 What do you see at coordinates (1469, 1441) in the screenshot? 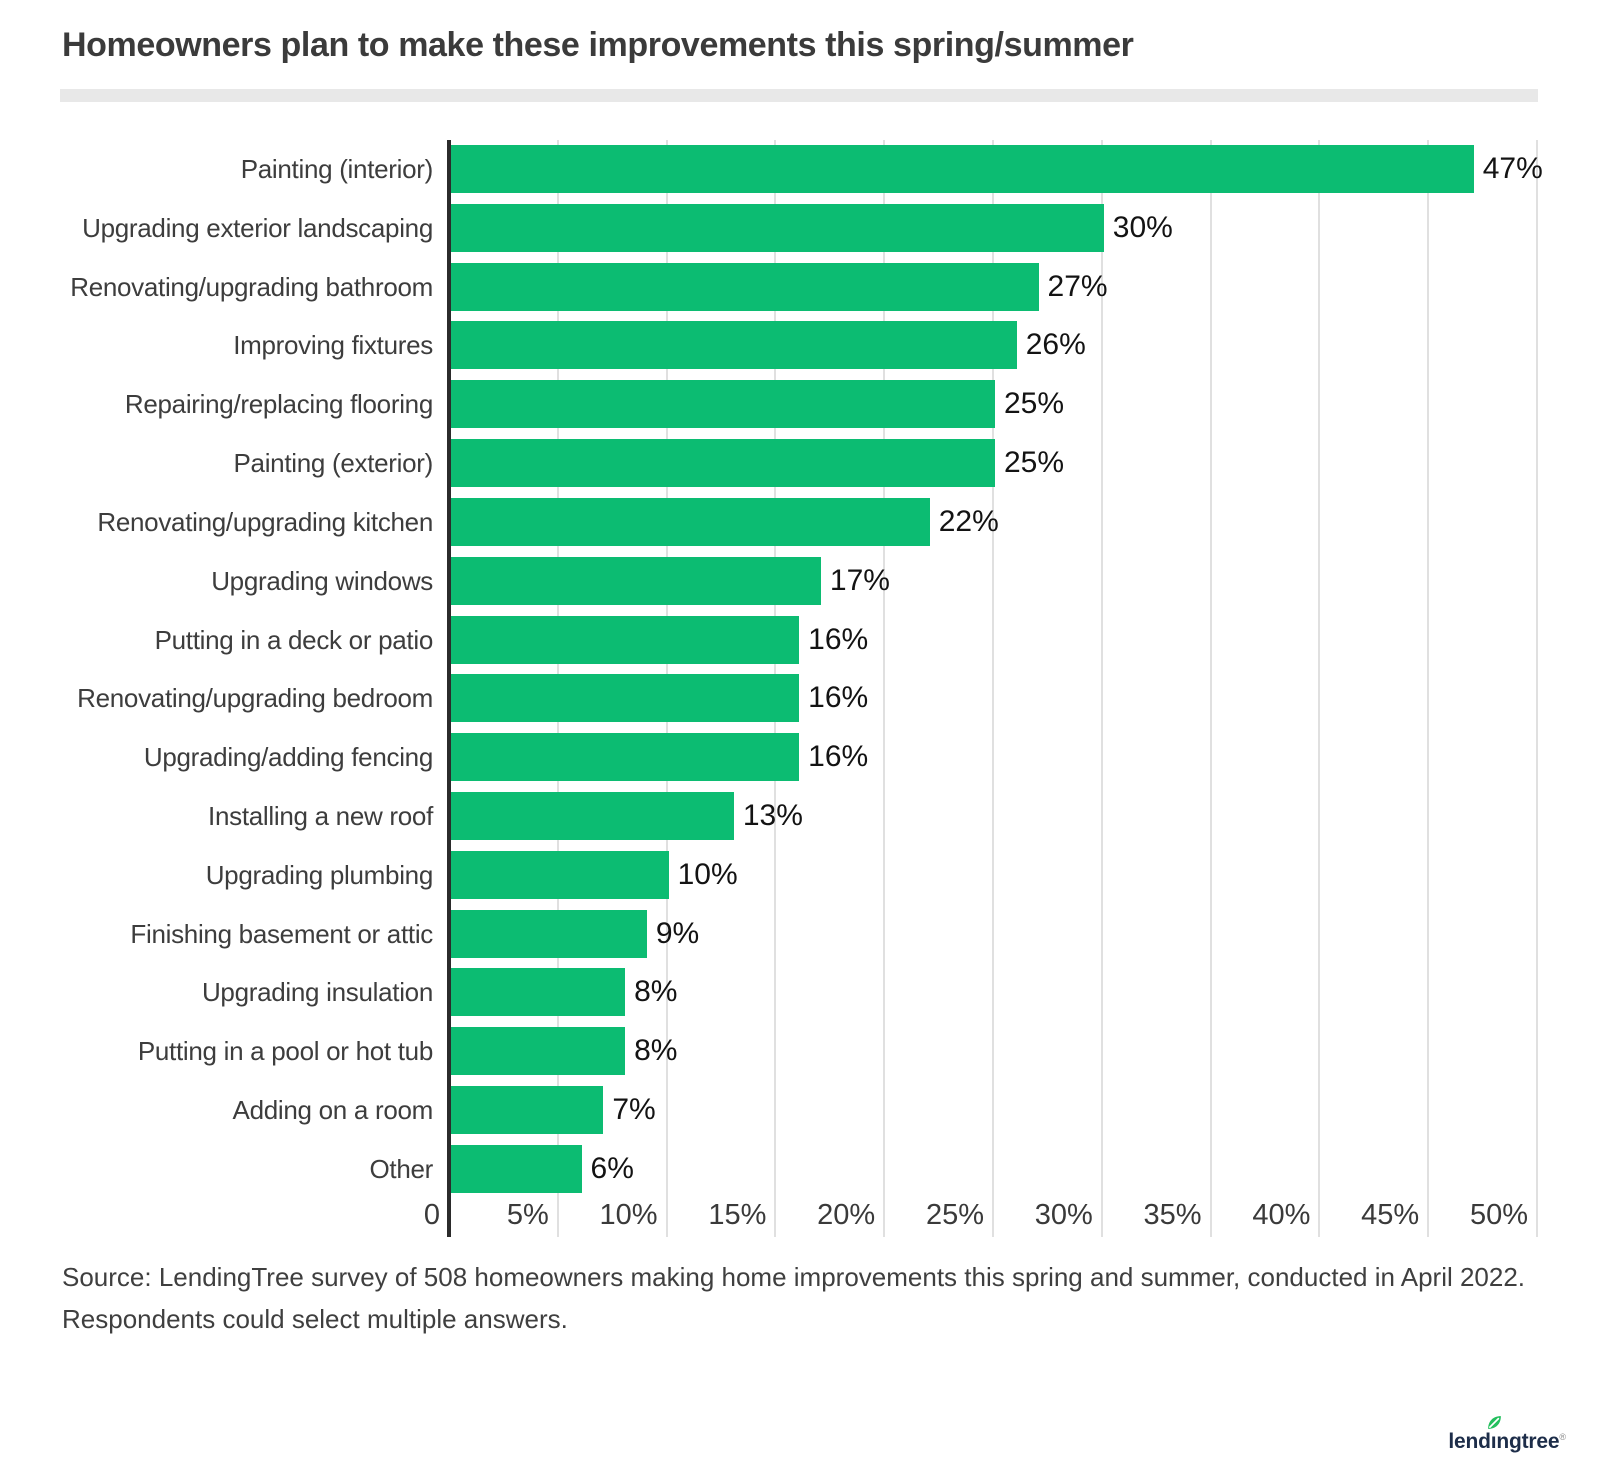
I see `logo-text: lend` at bounding box center [1469, 1441].